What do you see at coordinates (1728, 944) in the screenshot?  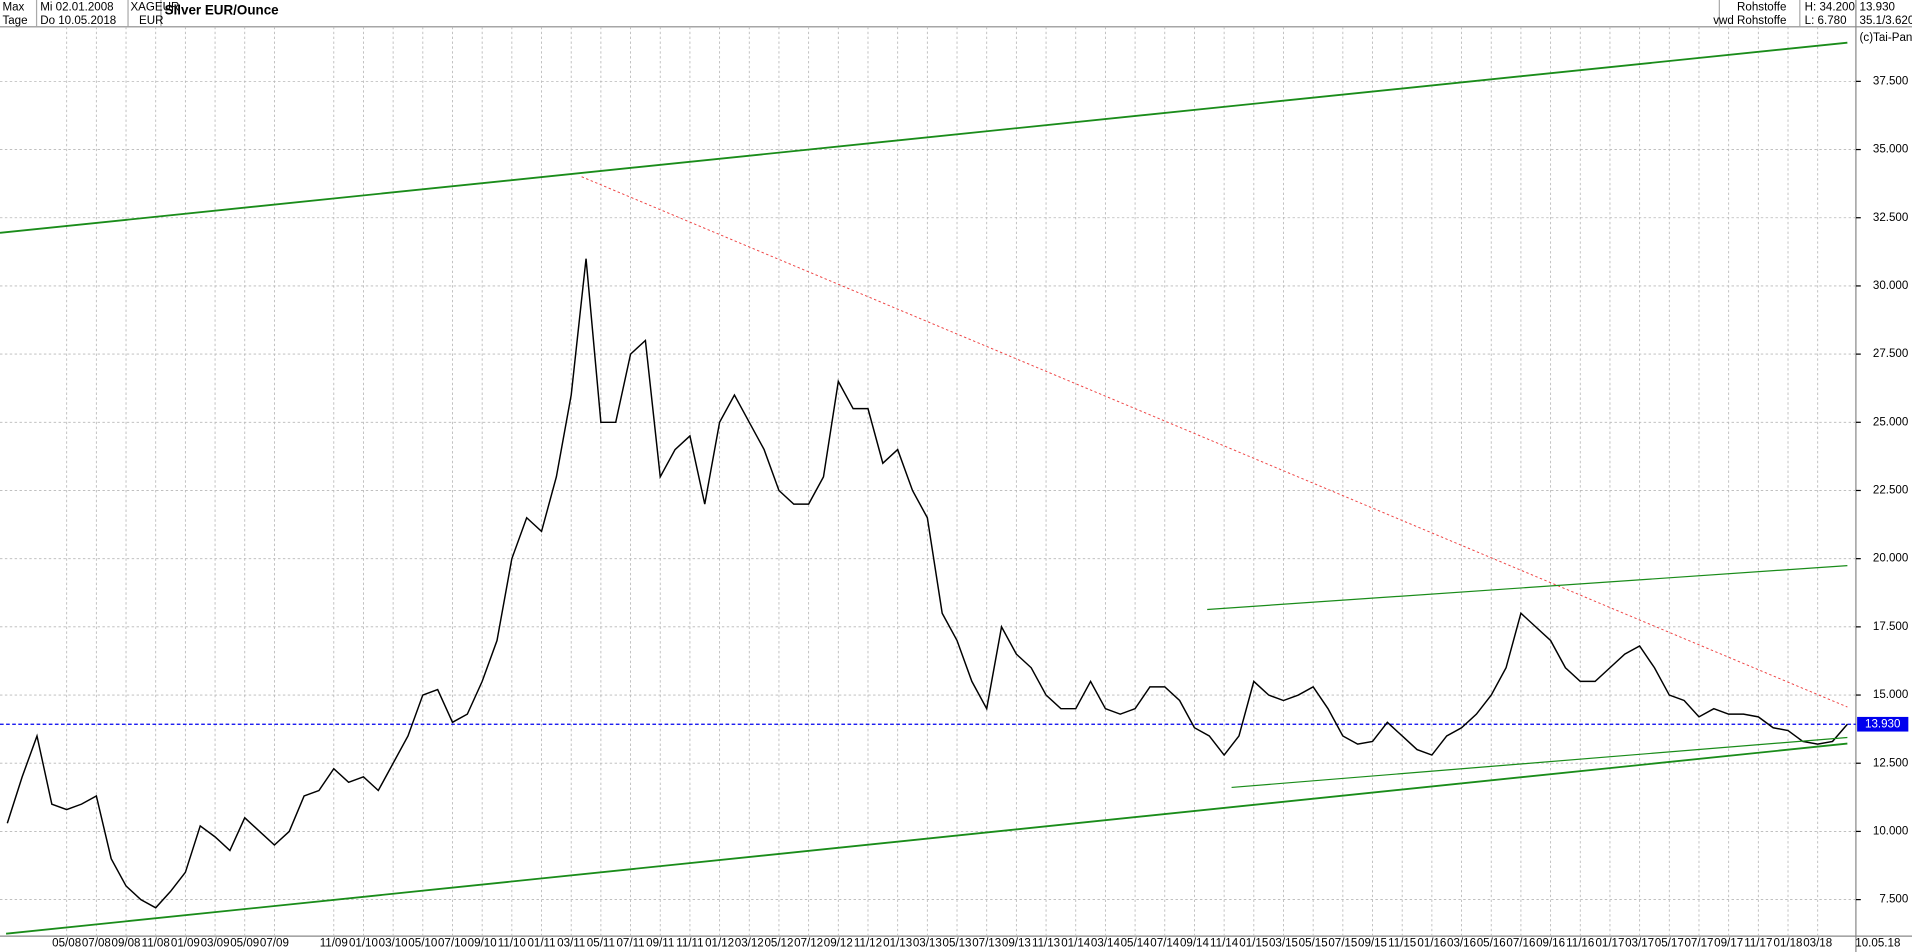 I see `x-tick-label: 09/17` at bounding box center [1728, 944].